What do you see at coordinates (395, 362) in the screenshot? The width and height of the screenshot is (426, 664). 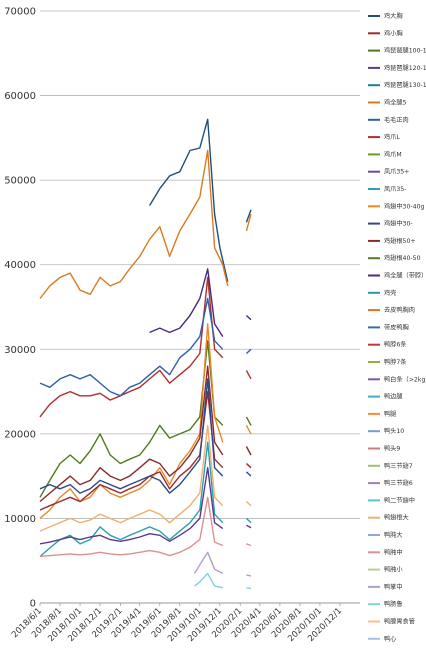 I see `legend-item-label: 鸭脖7条` at bounding box center [395, 362].